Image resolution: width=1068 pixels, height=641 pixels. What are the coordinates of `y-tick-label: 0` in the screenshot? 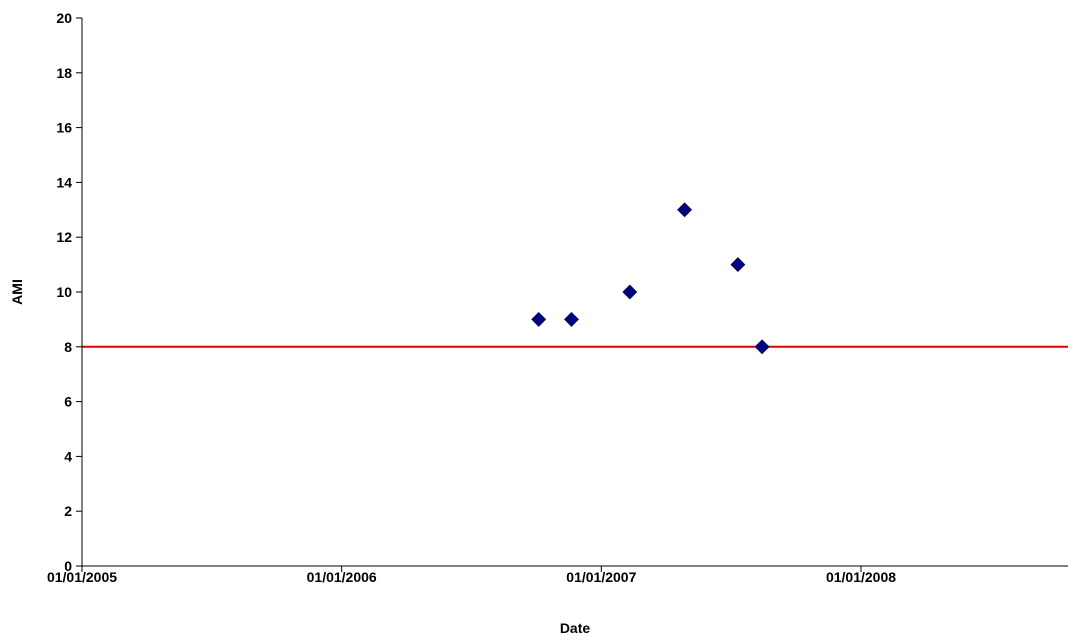 It's located at (68, 566).